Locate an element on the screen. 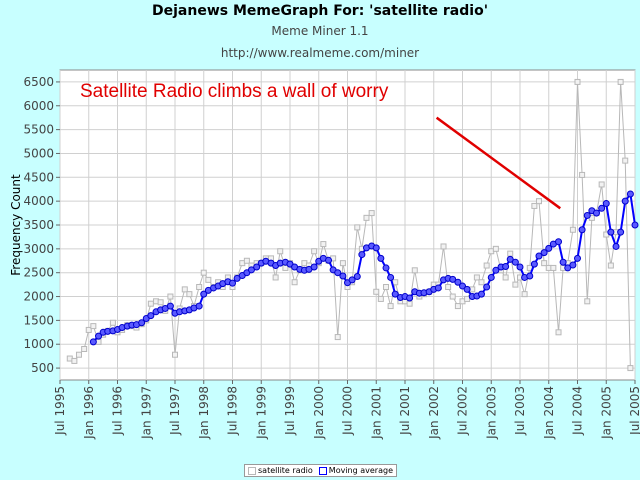 The image size is (640, 480). x-tick-label: Jan 2002 is located at coordinates (434, 413).